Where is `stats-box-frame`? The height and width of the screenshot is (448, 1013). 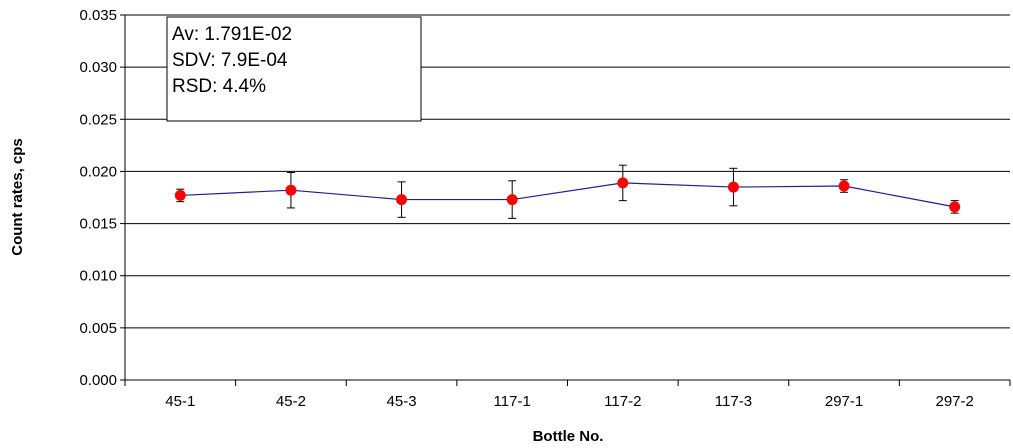 stats-box-frame is located at coordinates (294, 69).